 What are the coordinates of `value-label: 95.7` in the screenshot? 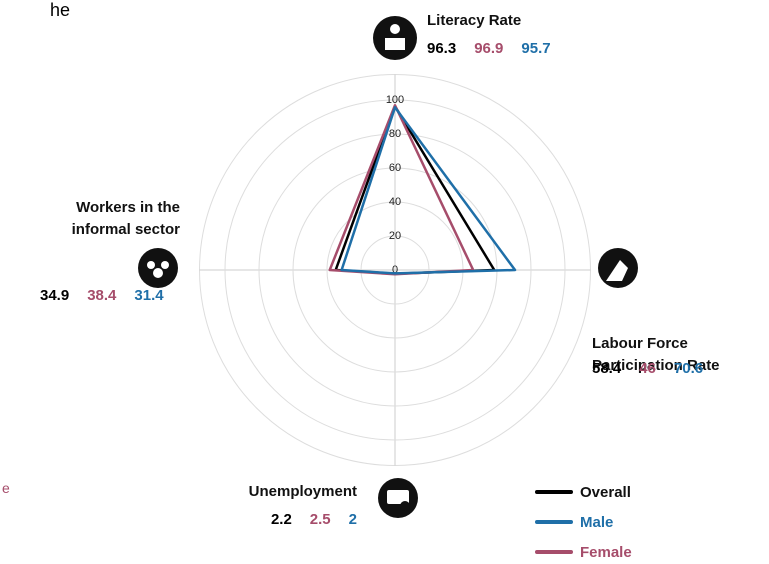 It's located at (536, 48).